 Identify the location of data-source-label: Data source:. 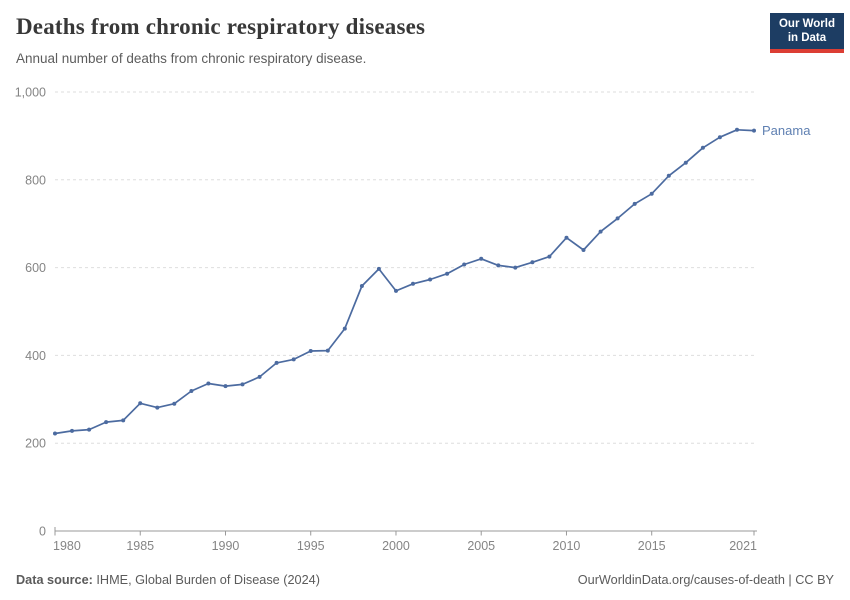
(54, 580).